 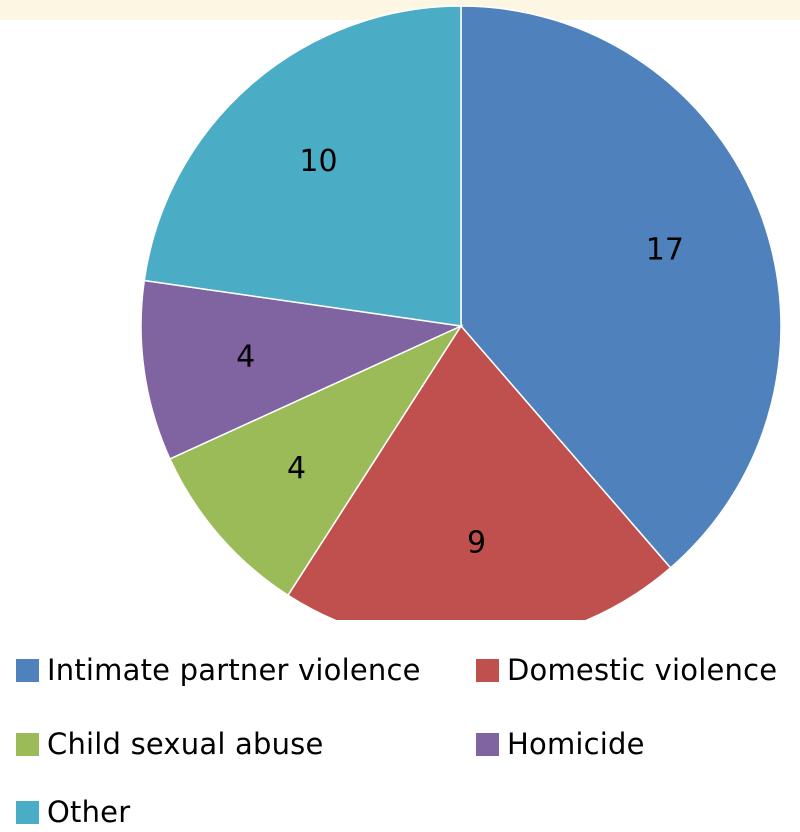 What do you see at coordinates (89, 812) in the screenshot?
I see `legend-label: Other` at bounding box center [89, 812].